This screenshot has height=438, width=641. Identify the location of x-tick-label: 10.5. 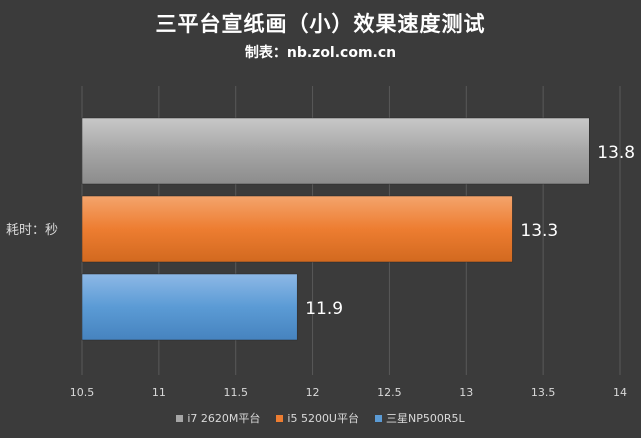
(82, 392).